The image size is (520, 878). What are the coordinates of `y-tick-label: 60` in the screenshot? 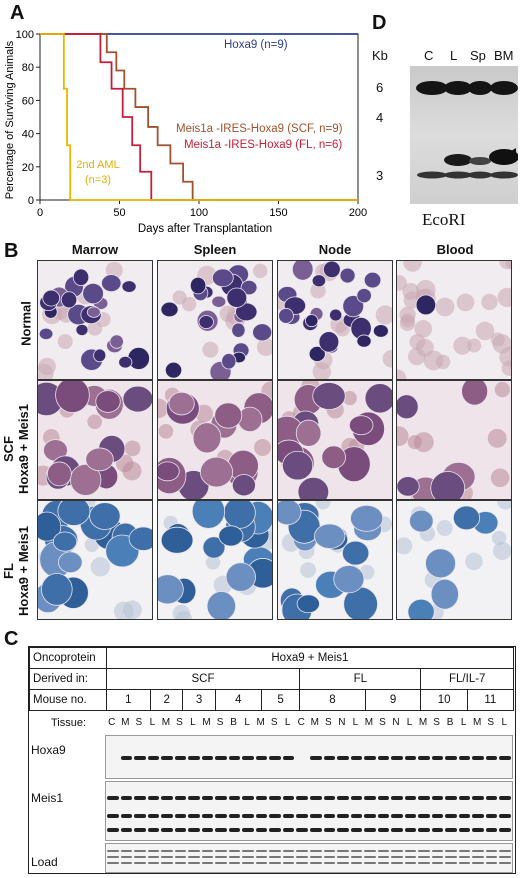 It's located at (28, 101).